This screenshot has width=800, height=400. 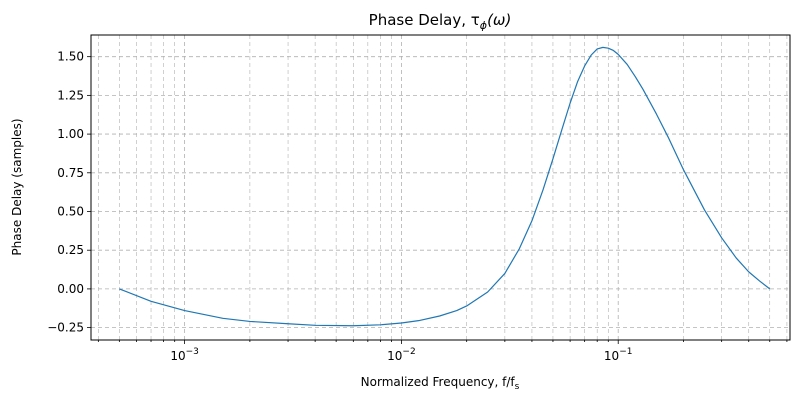 I want to click on y-tick-label: 0.50, so click(x=70, y=211).